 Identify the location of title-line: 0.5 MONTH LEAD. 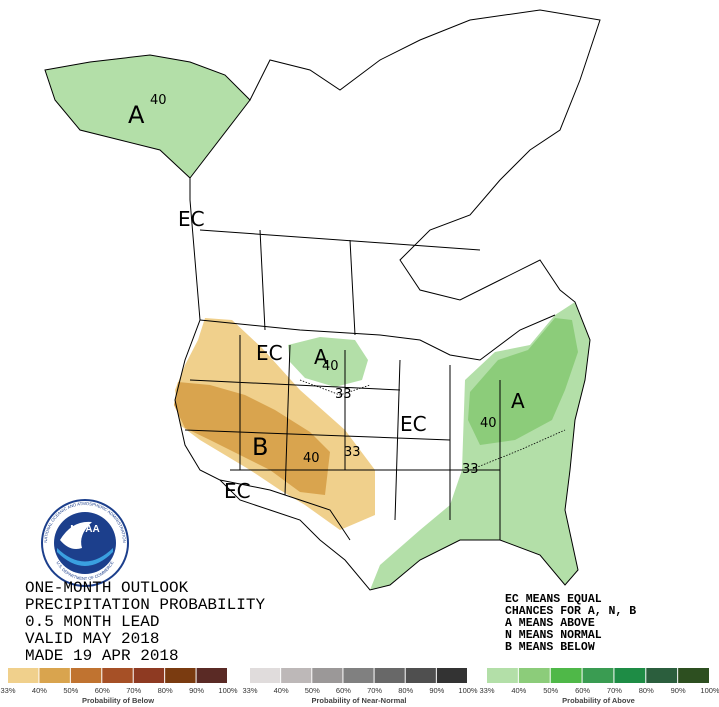
(92, 622).